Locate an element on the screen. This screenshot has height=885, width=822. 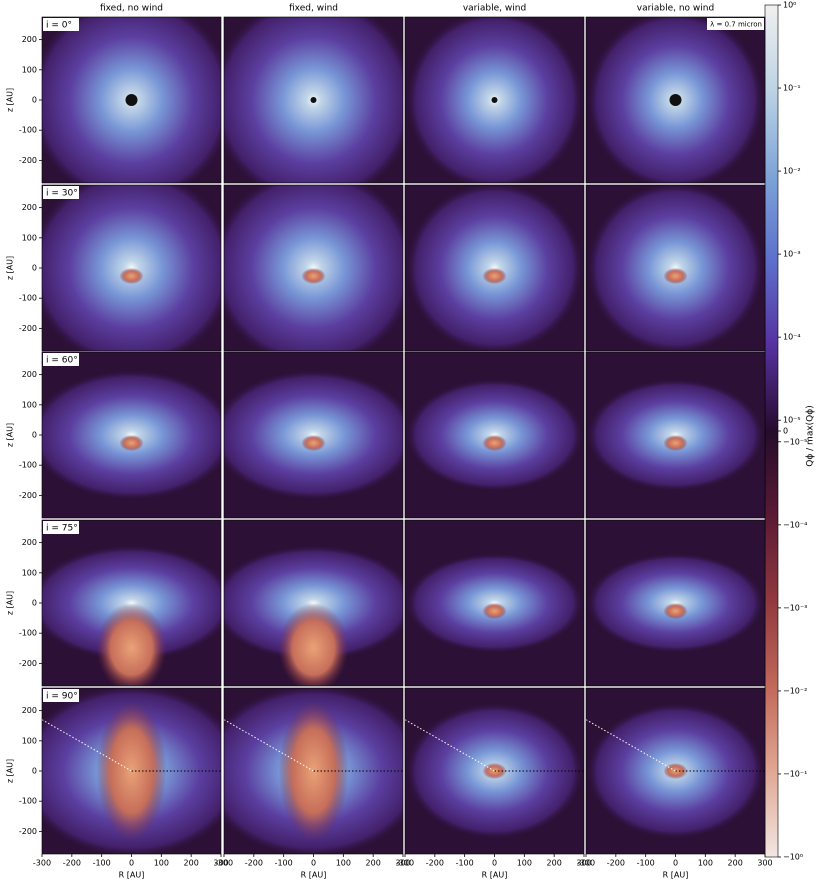
column-title: fixed, no wind is located at coordinates (131, 9).